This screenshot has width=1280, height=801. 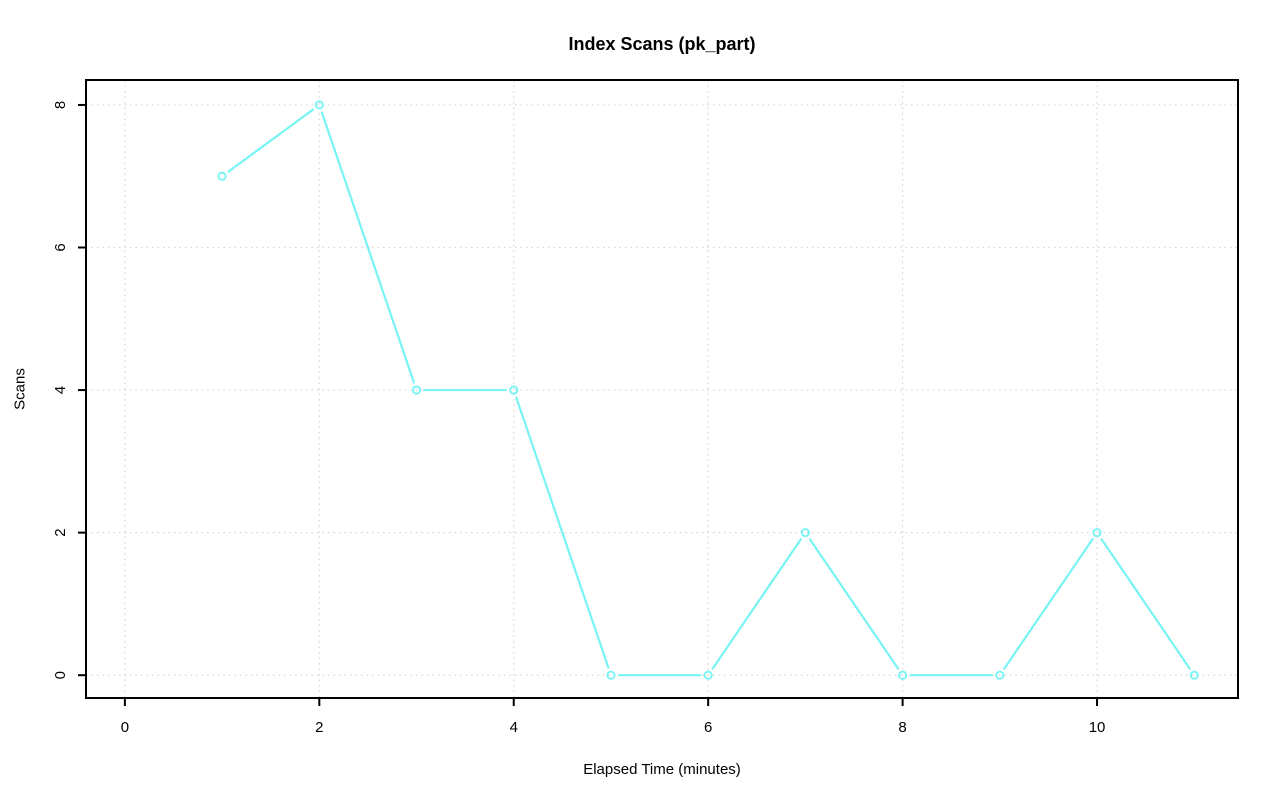 What do you see at coordinates (60, 532) in the screenshot?
I see `y-tick-label: 2` at bounding box center [60, 532].